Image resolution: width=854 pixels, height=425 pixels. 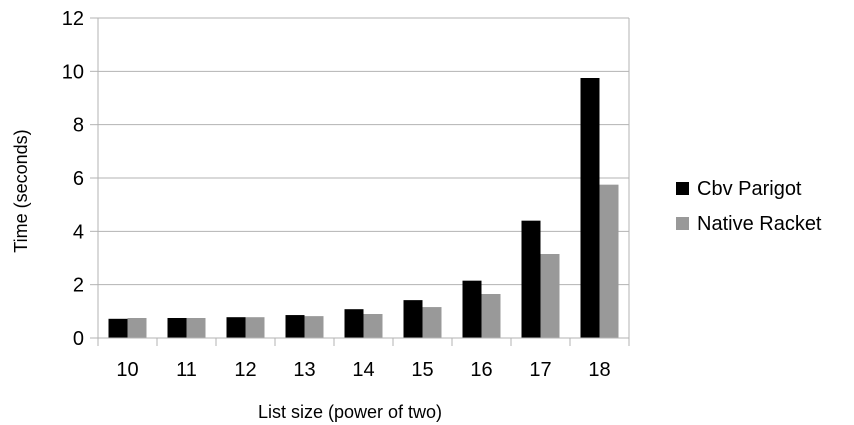 I want to click on x-axis-title: List size (power of two), so click(x=350, y=412).